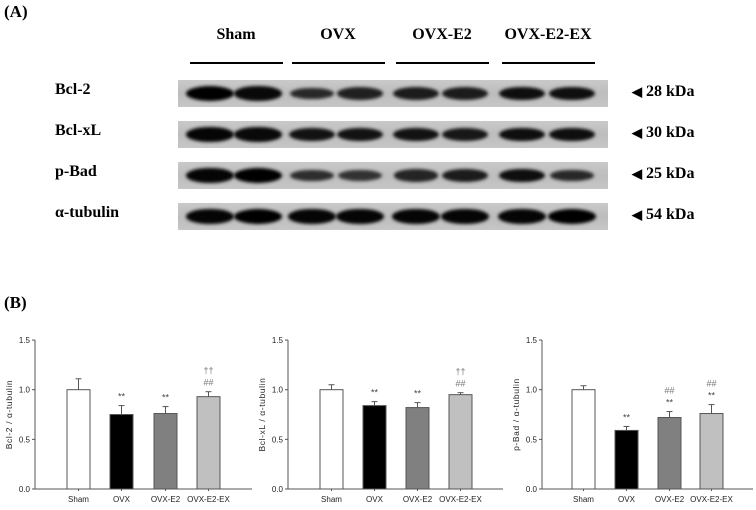  Describe the element at coordinates (78, 130) in the screenshot. I see `protein-label: Bcl-xL` at that location.